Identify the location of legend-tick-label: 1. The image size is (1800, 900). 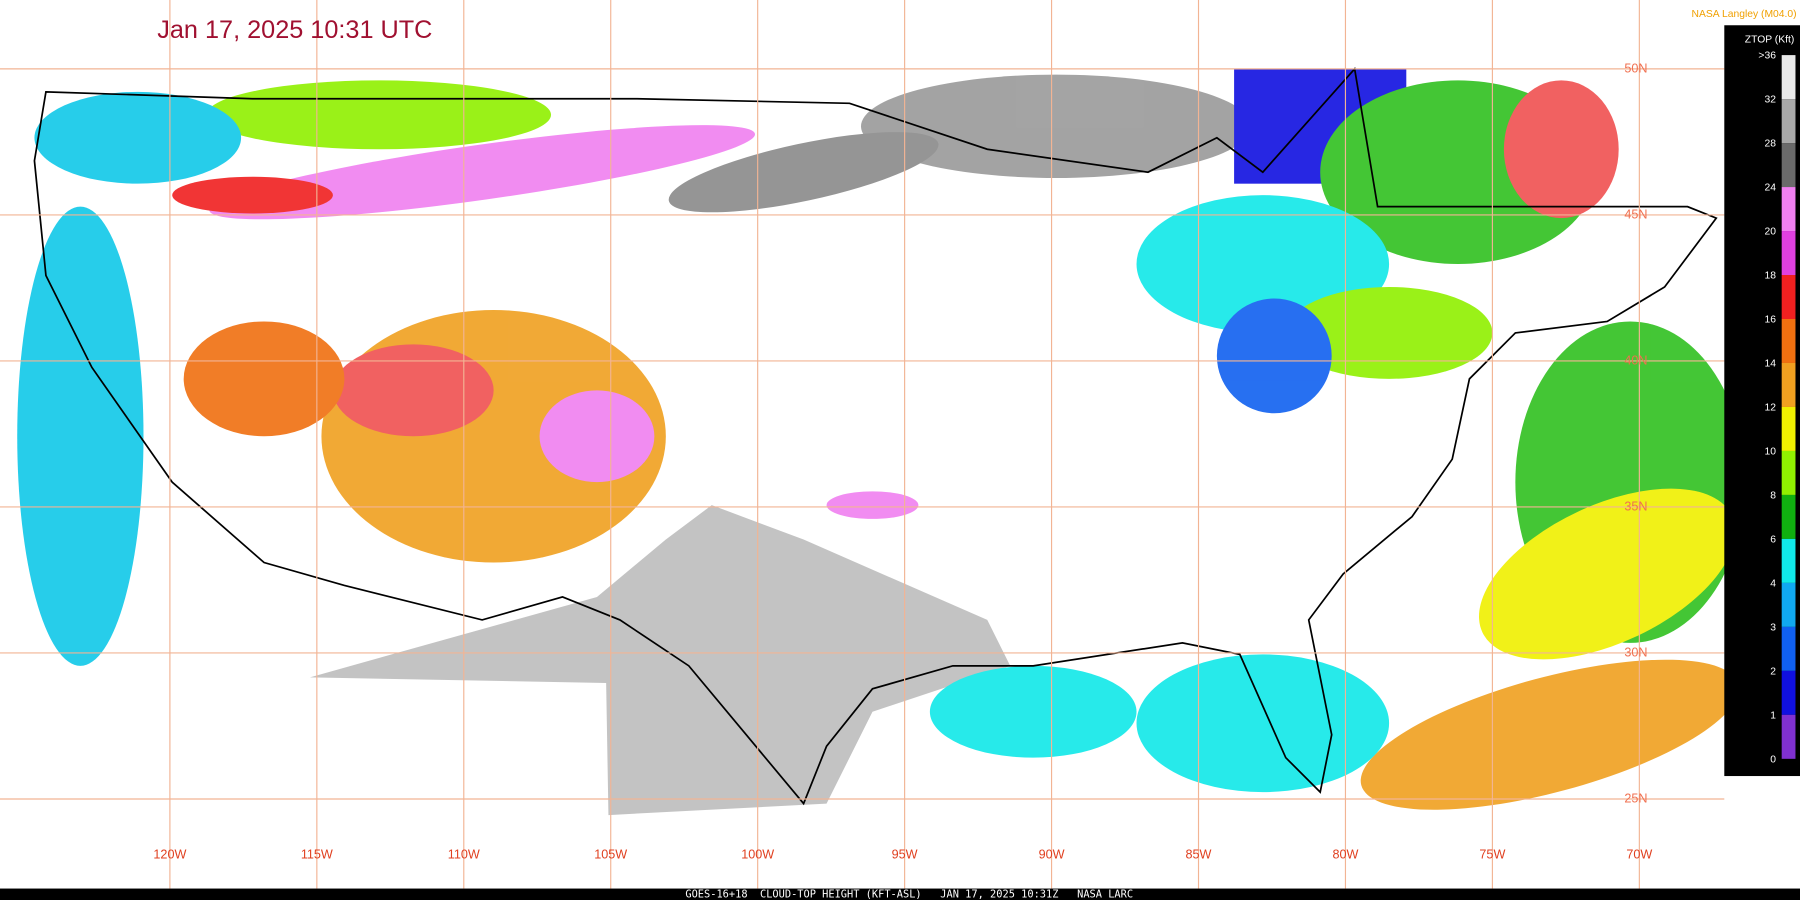
(1773, 715).